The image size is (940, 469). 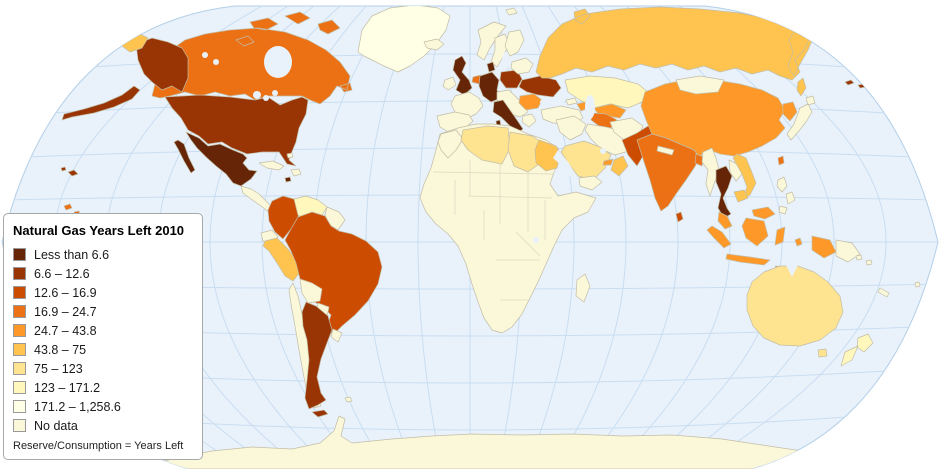 What do you see at coordinates (529, 120) in the screenshot?
I see `country-greece` at bounding box center [529, 120].